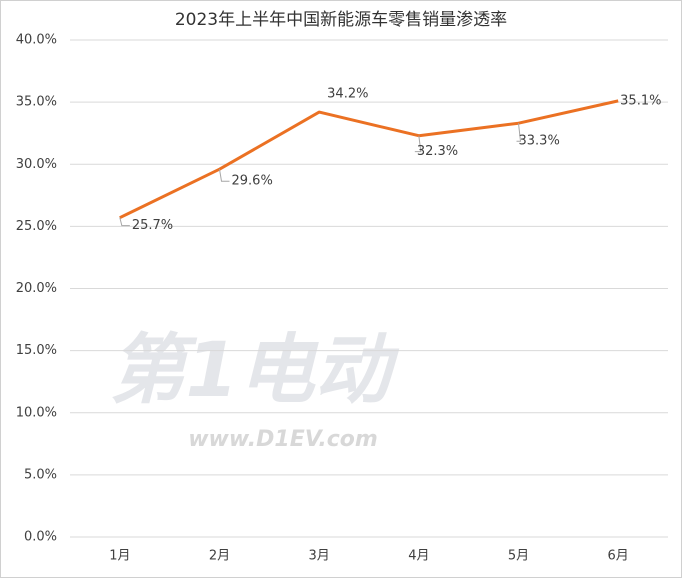 The width and height of the screenshot is (682, 578). What do you see at coordinates (618, 556) in the screenshot?
I see `x-tick-label: 6月` at bounding box center [618, 556].